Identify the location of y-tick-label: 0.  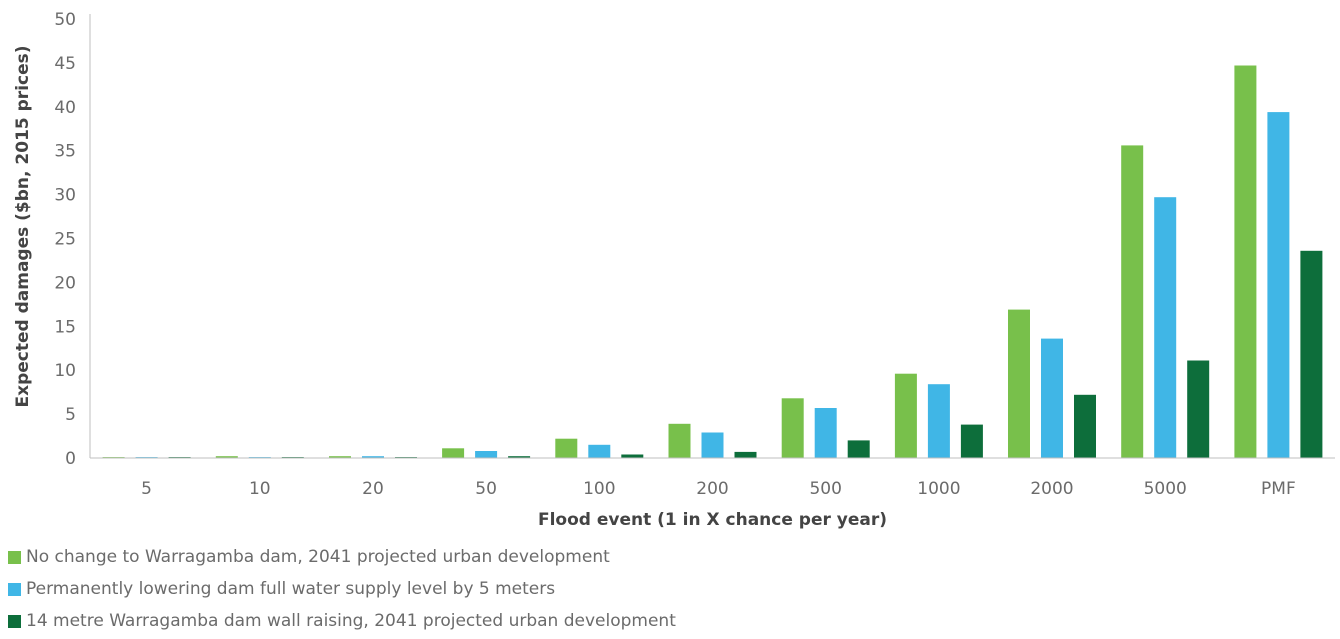
(70, 459).